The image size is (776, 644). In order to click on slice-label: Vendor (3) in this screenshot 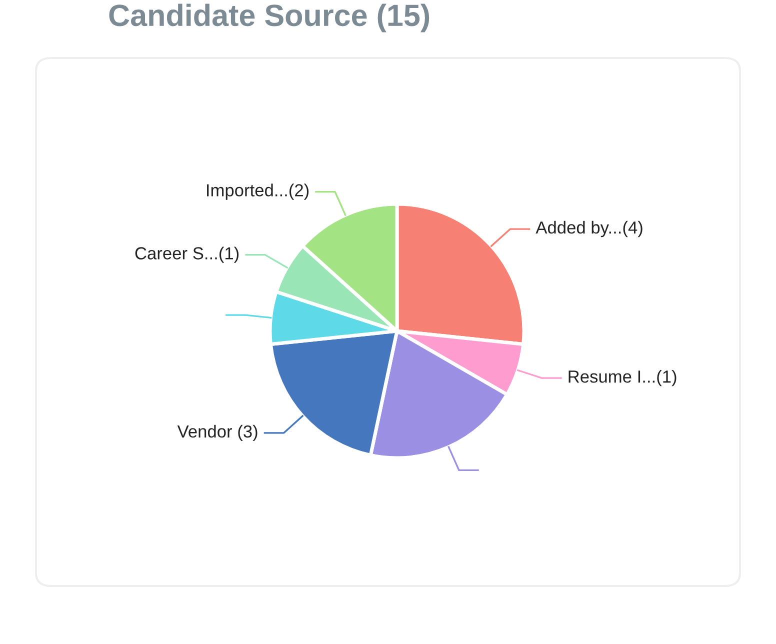, I will do `click(217, 433)`.